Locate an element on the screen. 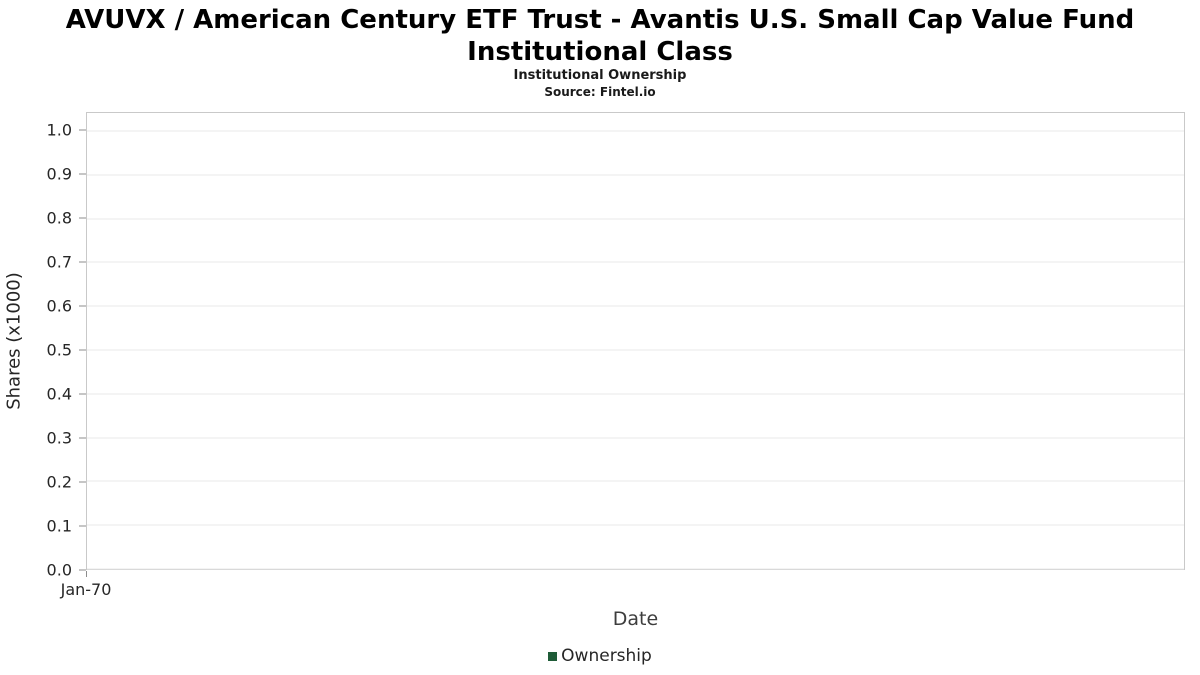  y-tick-label: 0.4 is located at coordinates (59, 394).